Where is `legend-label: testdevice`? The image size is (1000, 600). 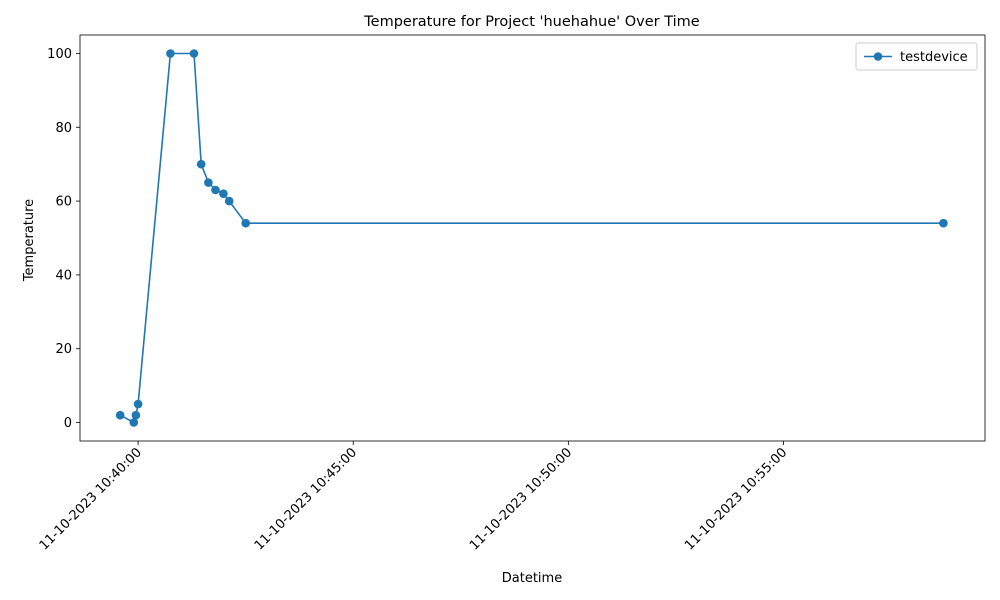
legend-label: testdevice is located at coordinates (934, 57).